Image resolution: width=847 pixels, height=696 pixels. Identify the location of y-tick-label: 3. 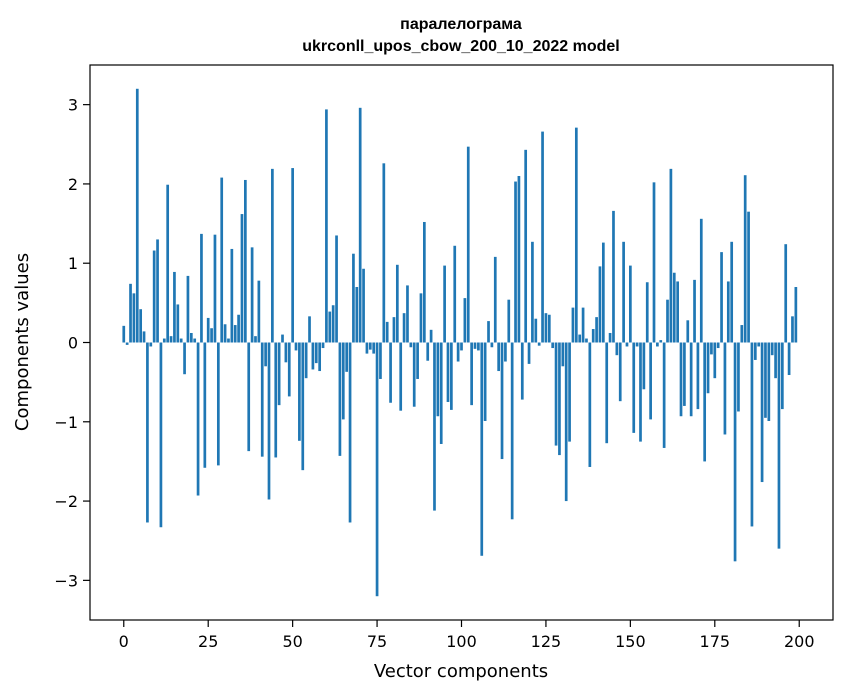
(73, 105).